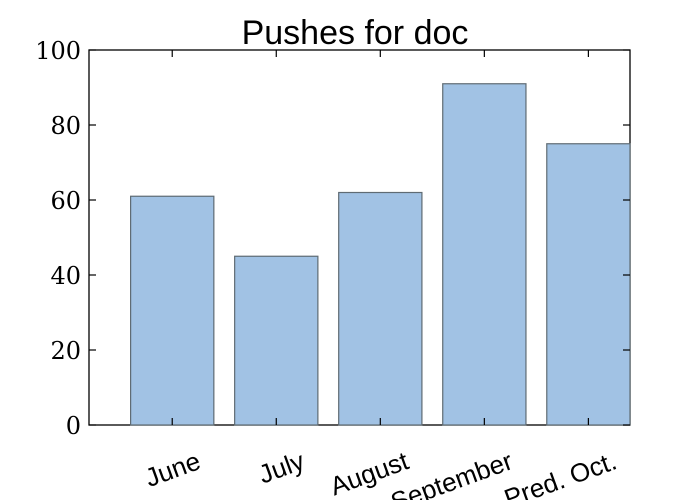  I want to click on bar-july, so click(276, 340).